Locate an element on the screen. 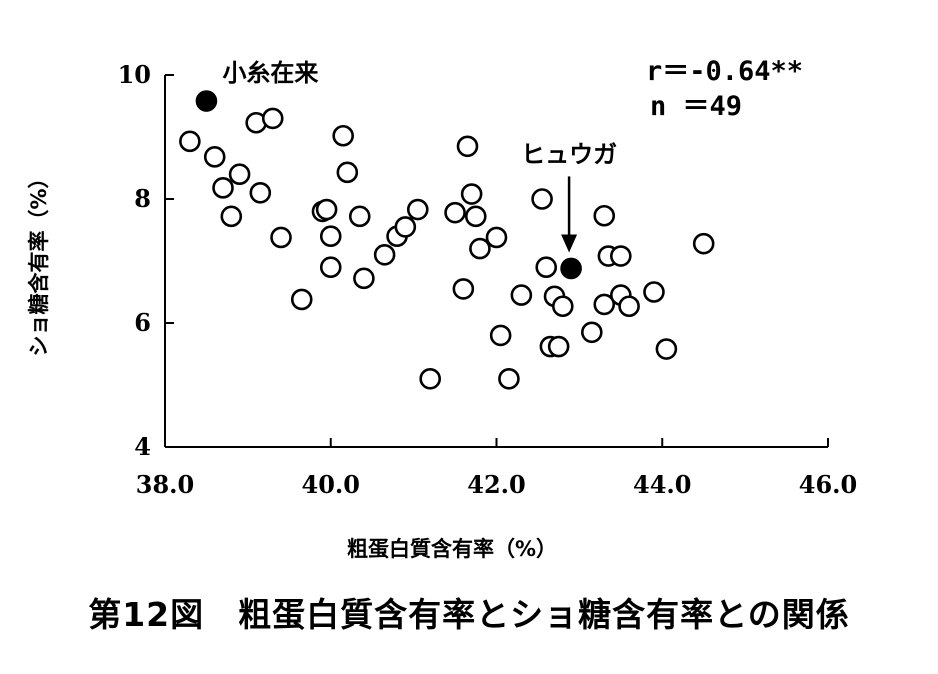  y-axis-label: ショ糖含有率（%） is located at coordinates (39, 261).